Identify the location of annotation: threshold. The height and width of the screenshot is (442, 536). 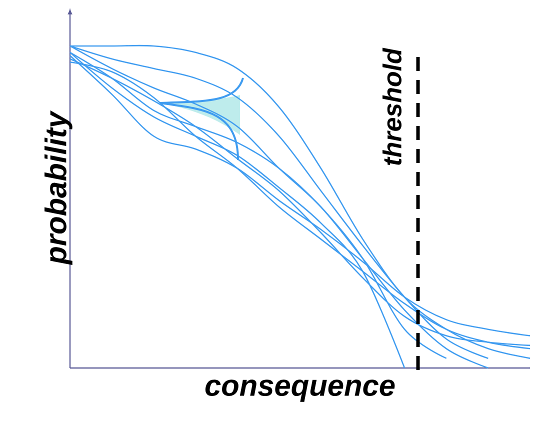
(392, 107).